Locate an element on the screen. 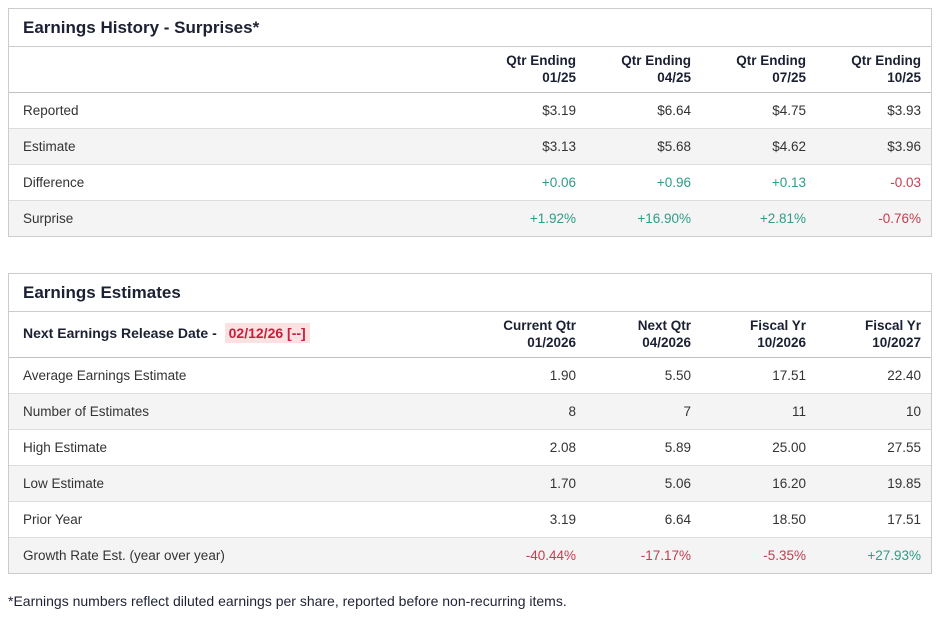  cell-value: 5.06 is located at coordinates (643, 483).